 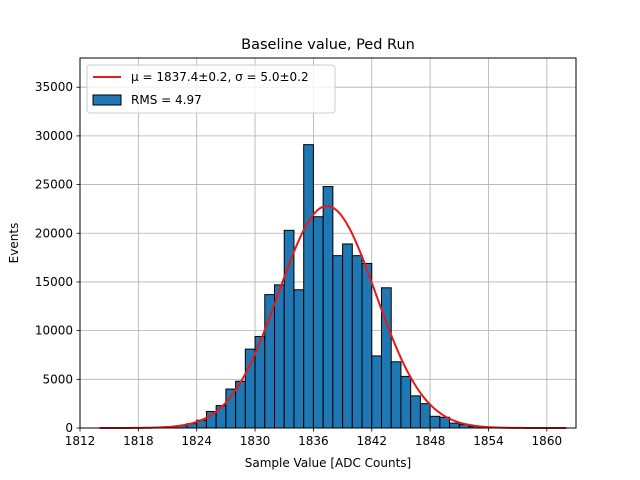 What do you see at coordinates (196, 441) in the screenshot?
I see `x-tick-label: 1824` at bounding box center [196, 441].